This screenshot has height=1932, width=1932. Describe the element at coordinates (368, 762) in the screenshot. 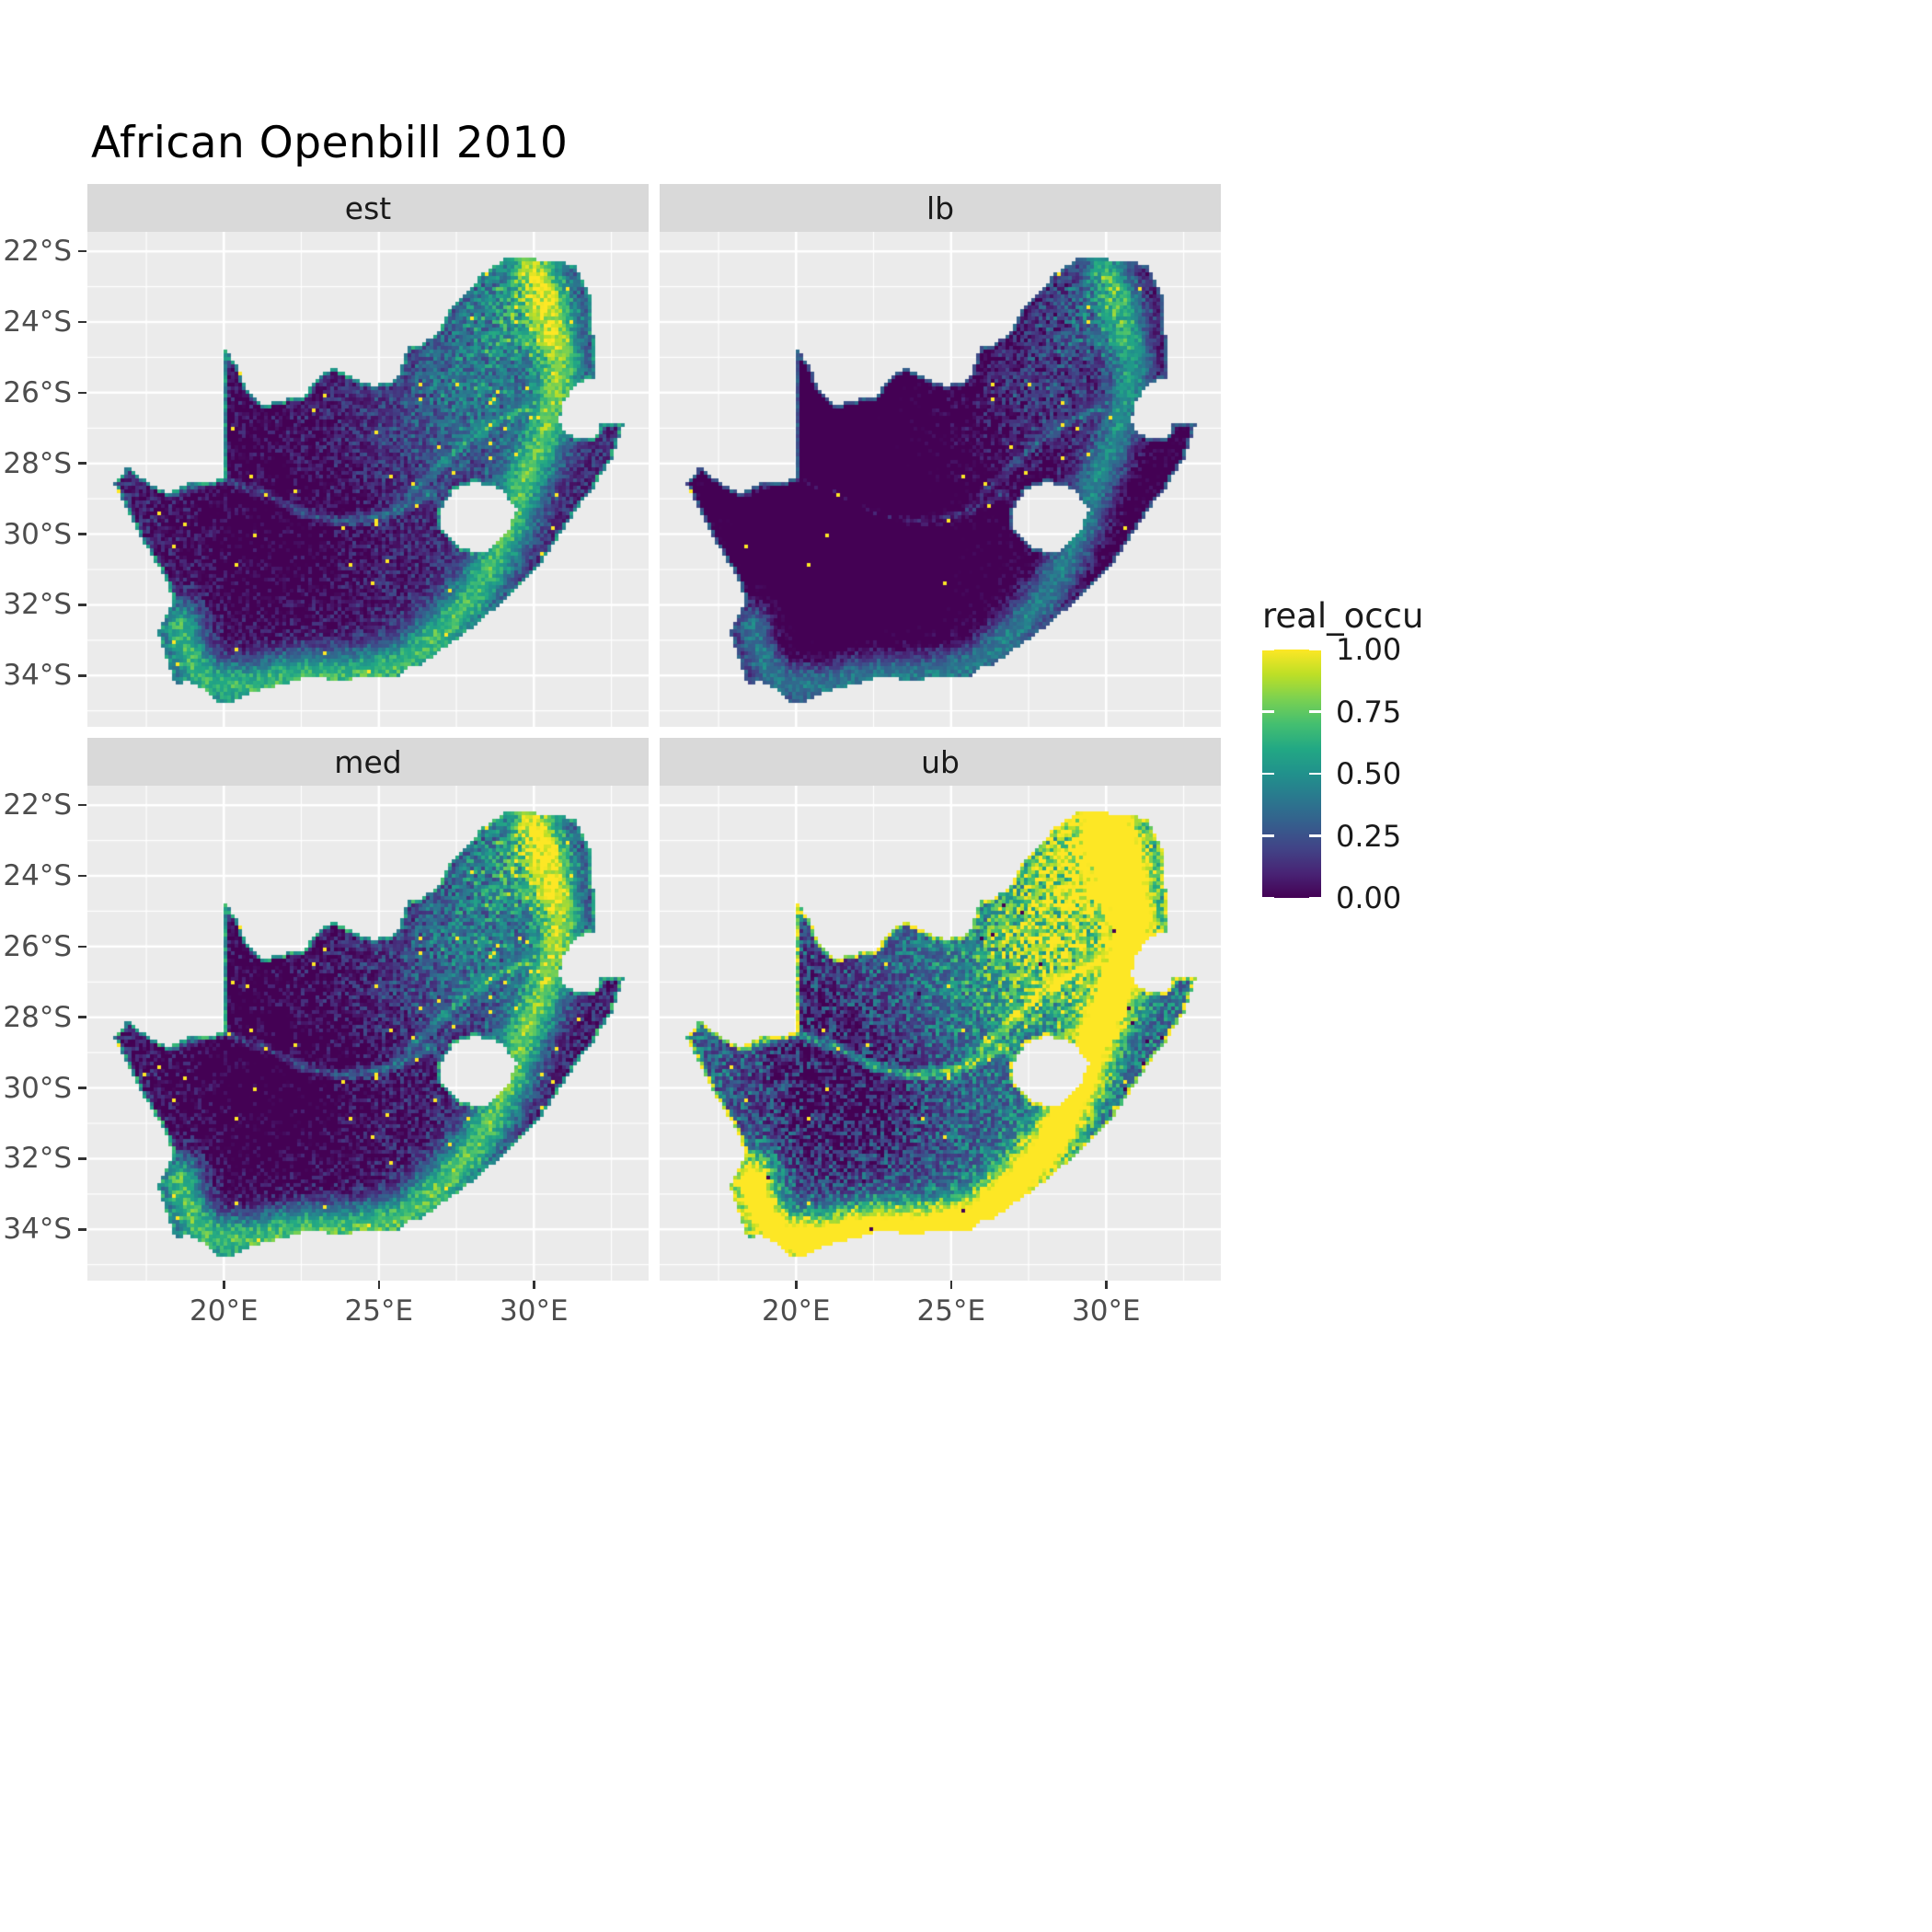

I see `facet-strip-med: med` at that location.